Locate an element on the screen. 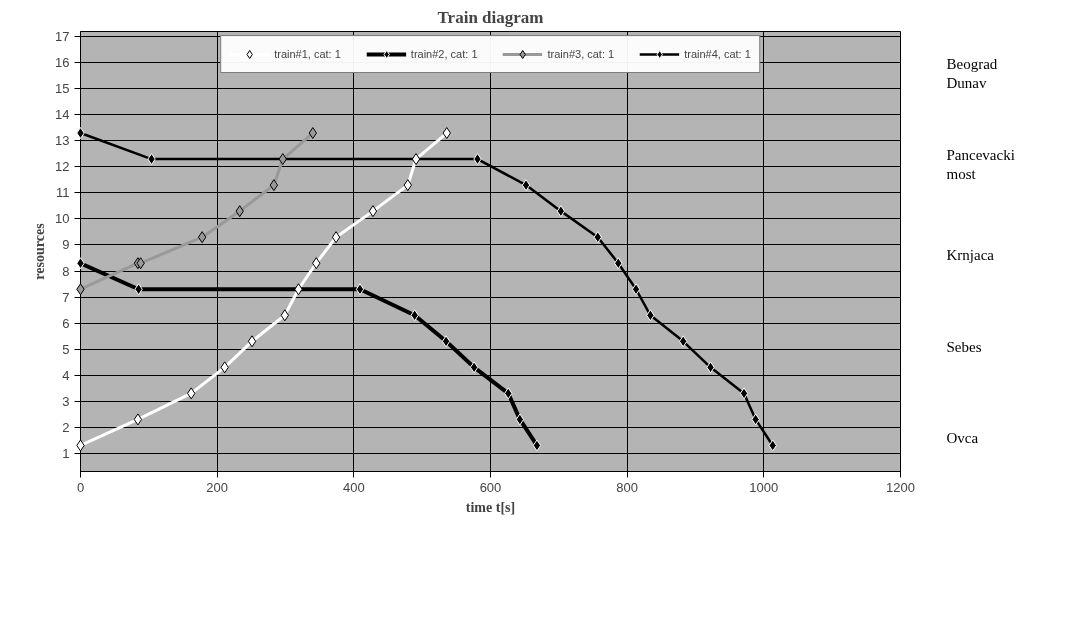 The height and width of the screenshot is (618, 1071). text: Ovca is located at coordinates (962, 437).